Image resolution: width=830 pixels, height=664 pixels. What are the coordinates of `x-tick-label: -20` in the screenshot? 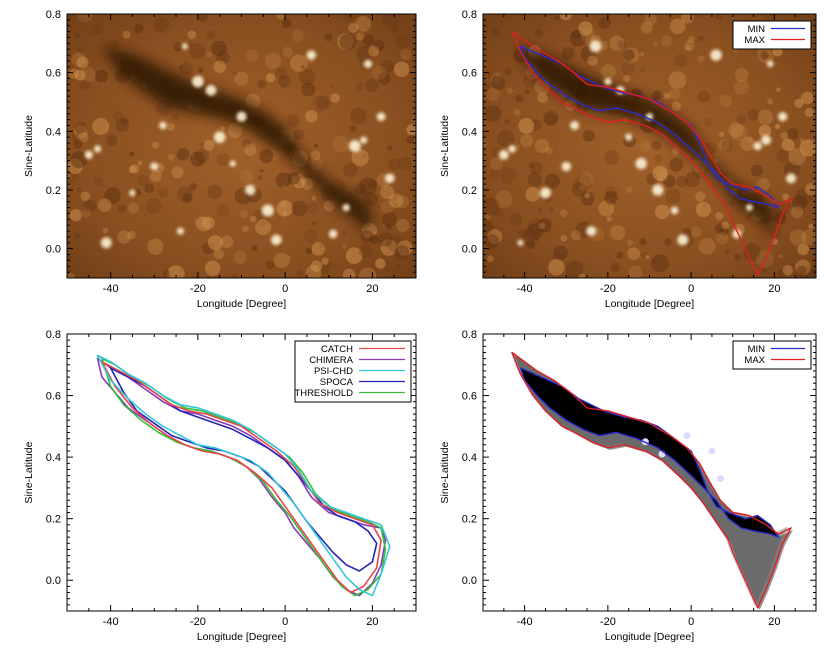 It's located at (198, 622).